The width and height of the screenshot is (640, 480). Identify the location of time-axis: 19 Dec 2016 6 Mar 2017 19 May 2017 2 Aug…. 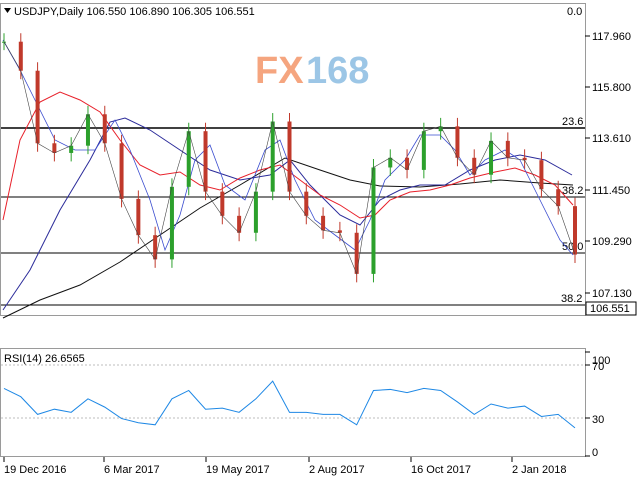
(284, 466).